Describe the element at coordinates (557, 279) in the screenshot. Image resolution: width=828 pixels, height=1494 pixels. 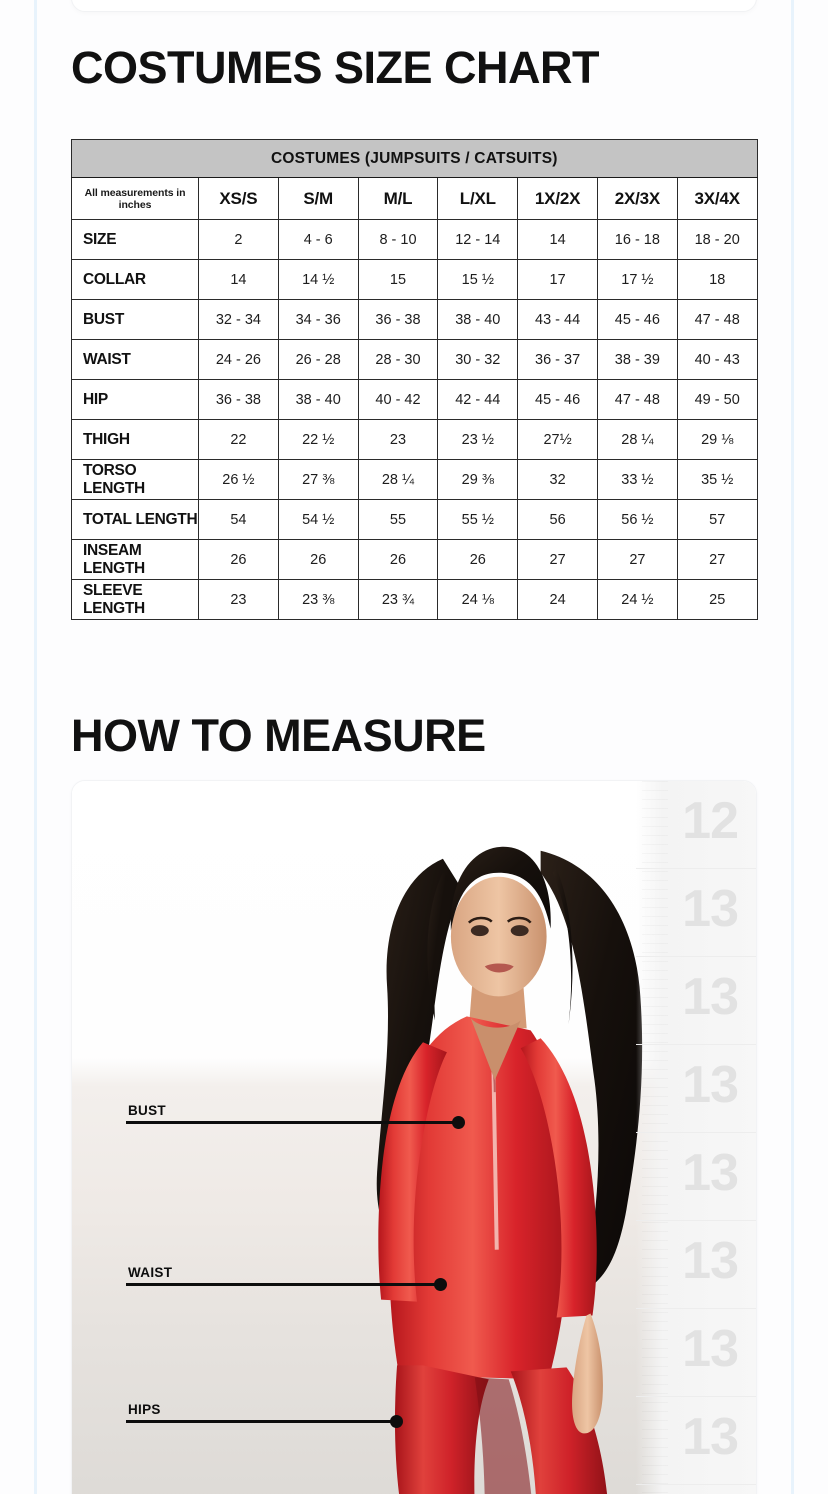
I see `cell-collar-1x-2x: 17` at that location.